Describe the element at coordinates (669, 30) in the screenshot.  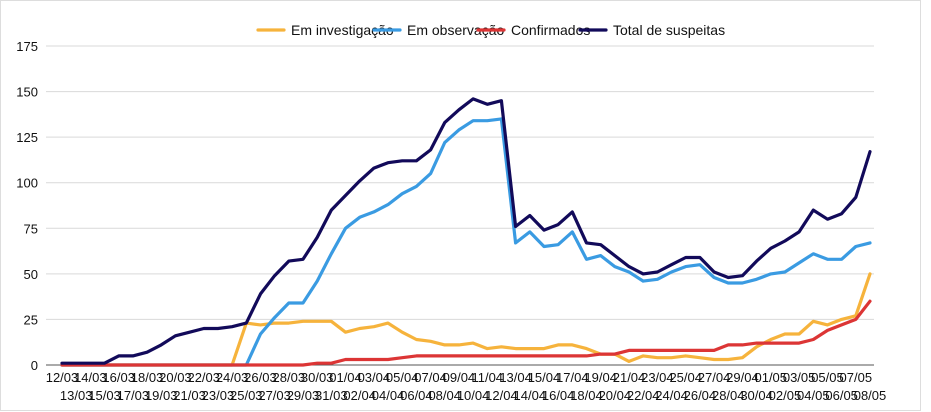
I see `legend-label: Total de suspeitas` at that location.